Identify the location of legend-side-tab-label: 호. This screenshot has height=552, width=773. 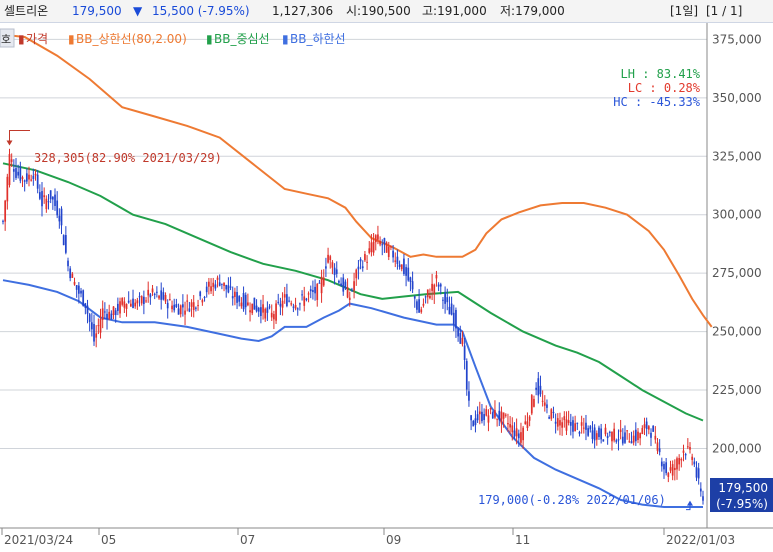
(6, 39).